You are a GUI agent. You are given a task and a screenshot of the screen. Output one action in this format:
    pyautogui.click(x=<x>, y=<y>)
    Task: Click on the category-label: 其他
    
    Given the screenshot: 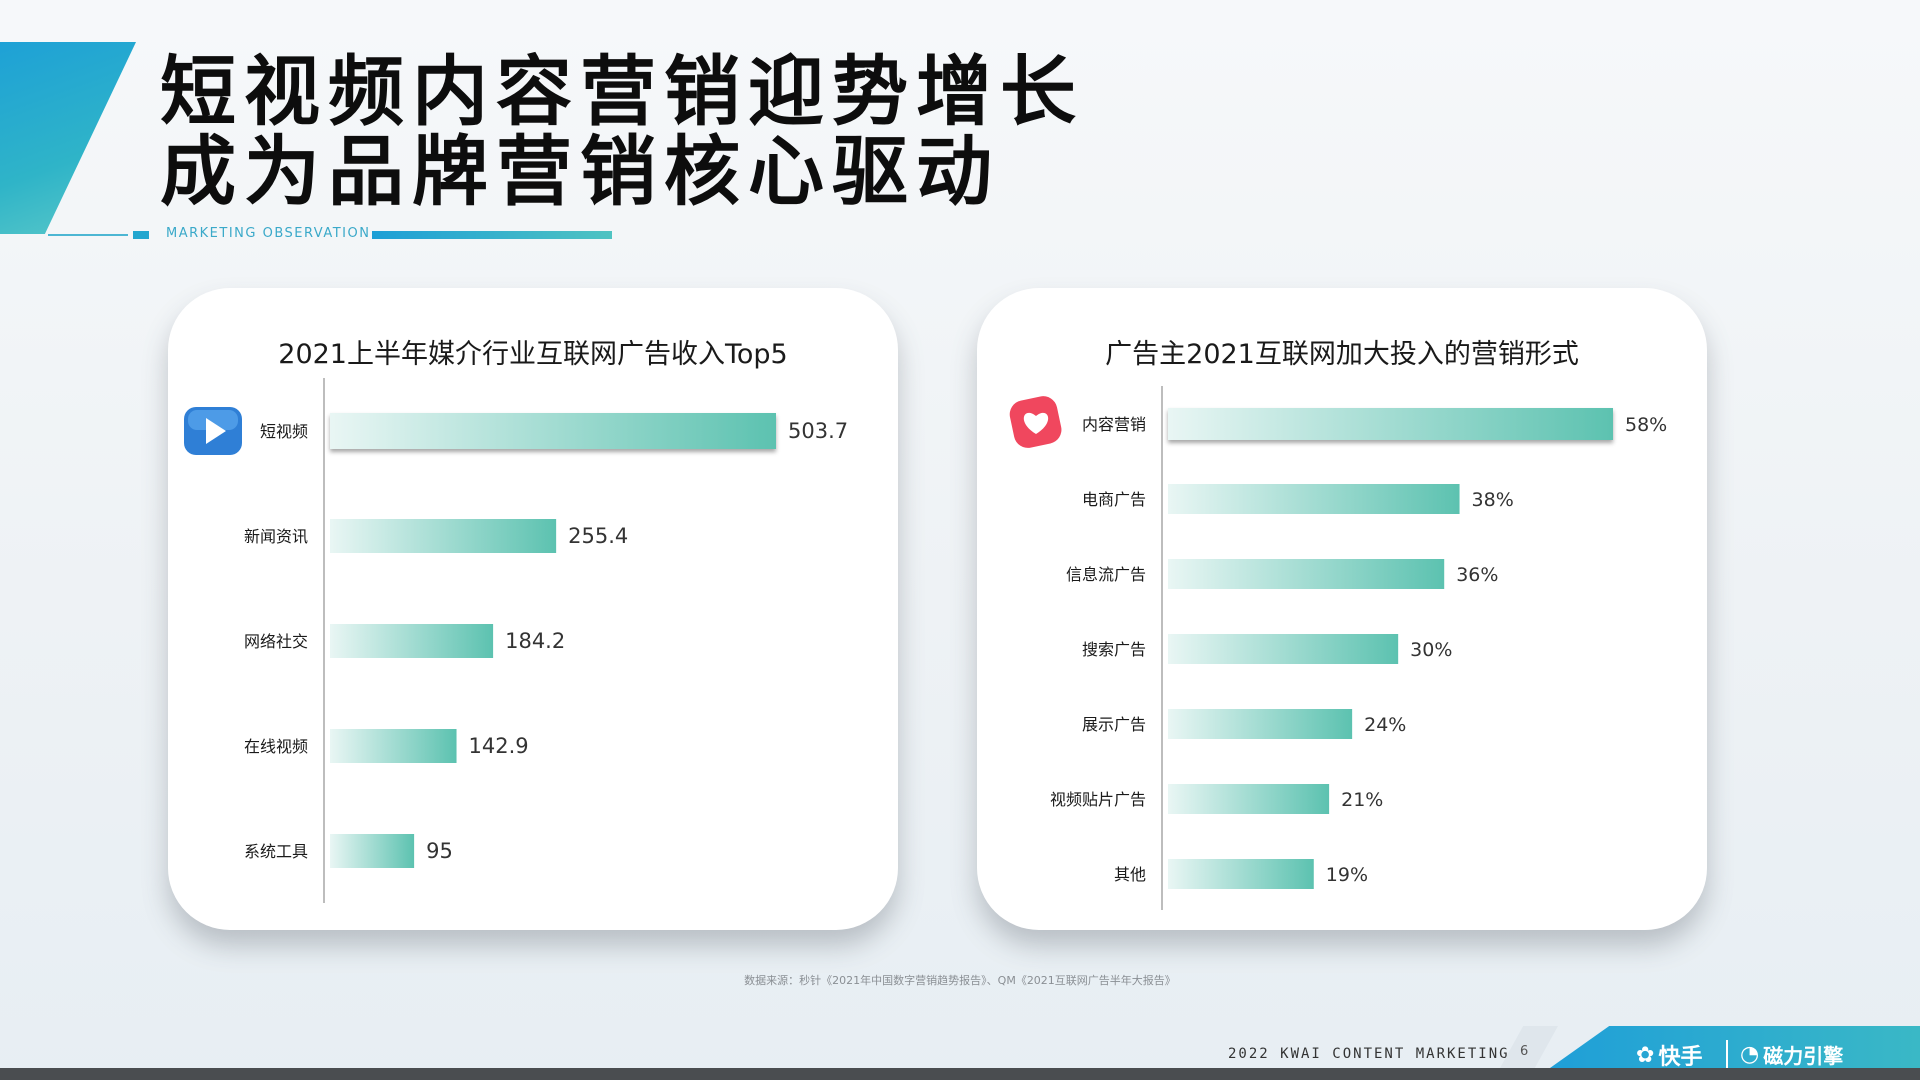 What is the action you would take?
    pyautogui.click(x=1130, y=874)
    